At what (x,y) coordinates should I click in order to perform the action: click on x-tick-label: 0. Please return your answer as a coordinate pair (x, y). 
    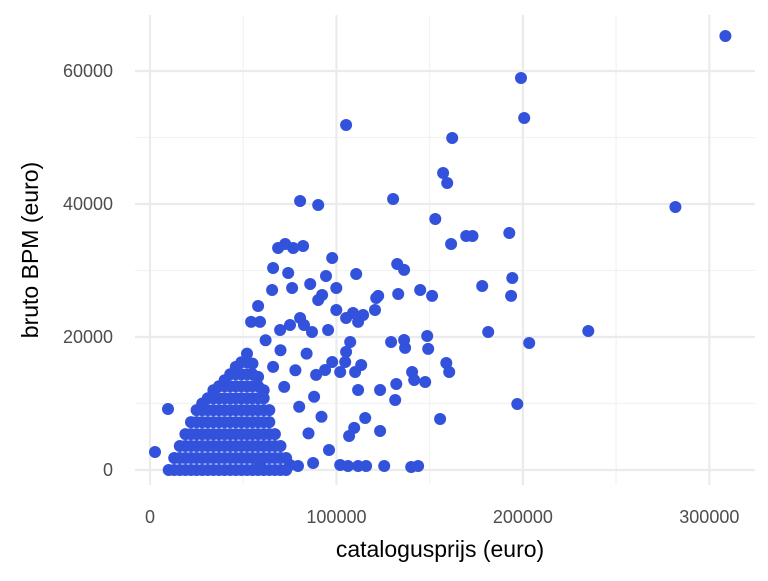
    Looking at the image, I should click on (150, 517).